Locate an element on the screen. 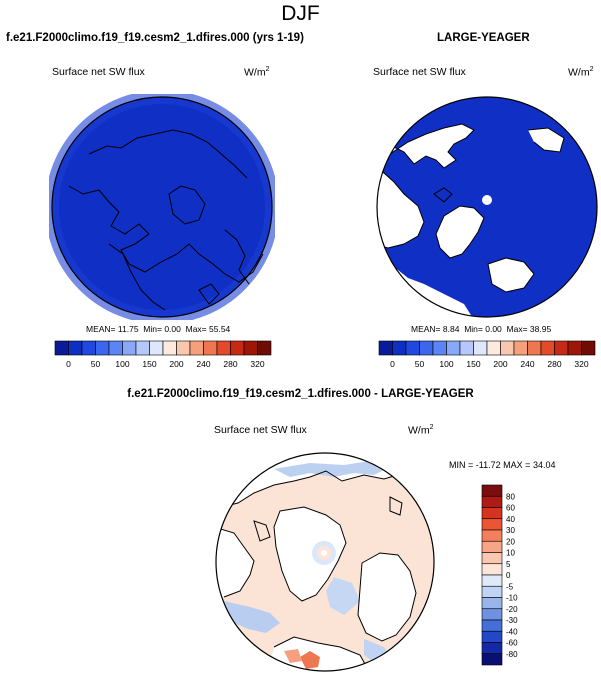  panel2-land-canada is located at coordinates (511, 275).